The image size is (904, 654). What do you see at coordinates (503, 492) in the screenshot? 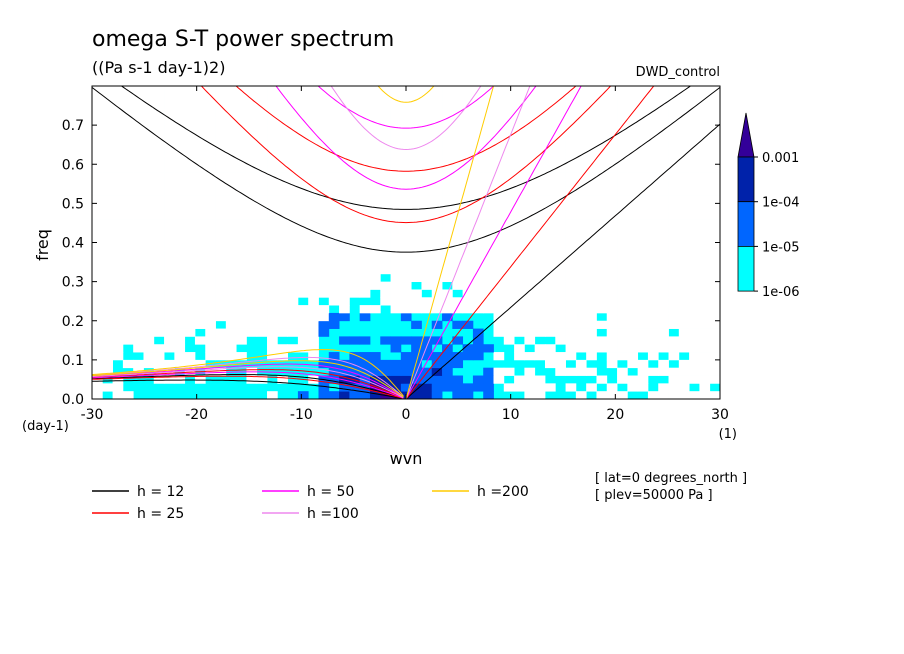
I see `legend-label: h =200` at bounding box center [503, 492].